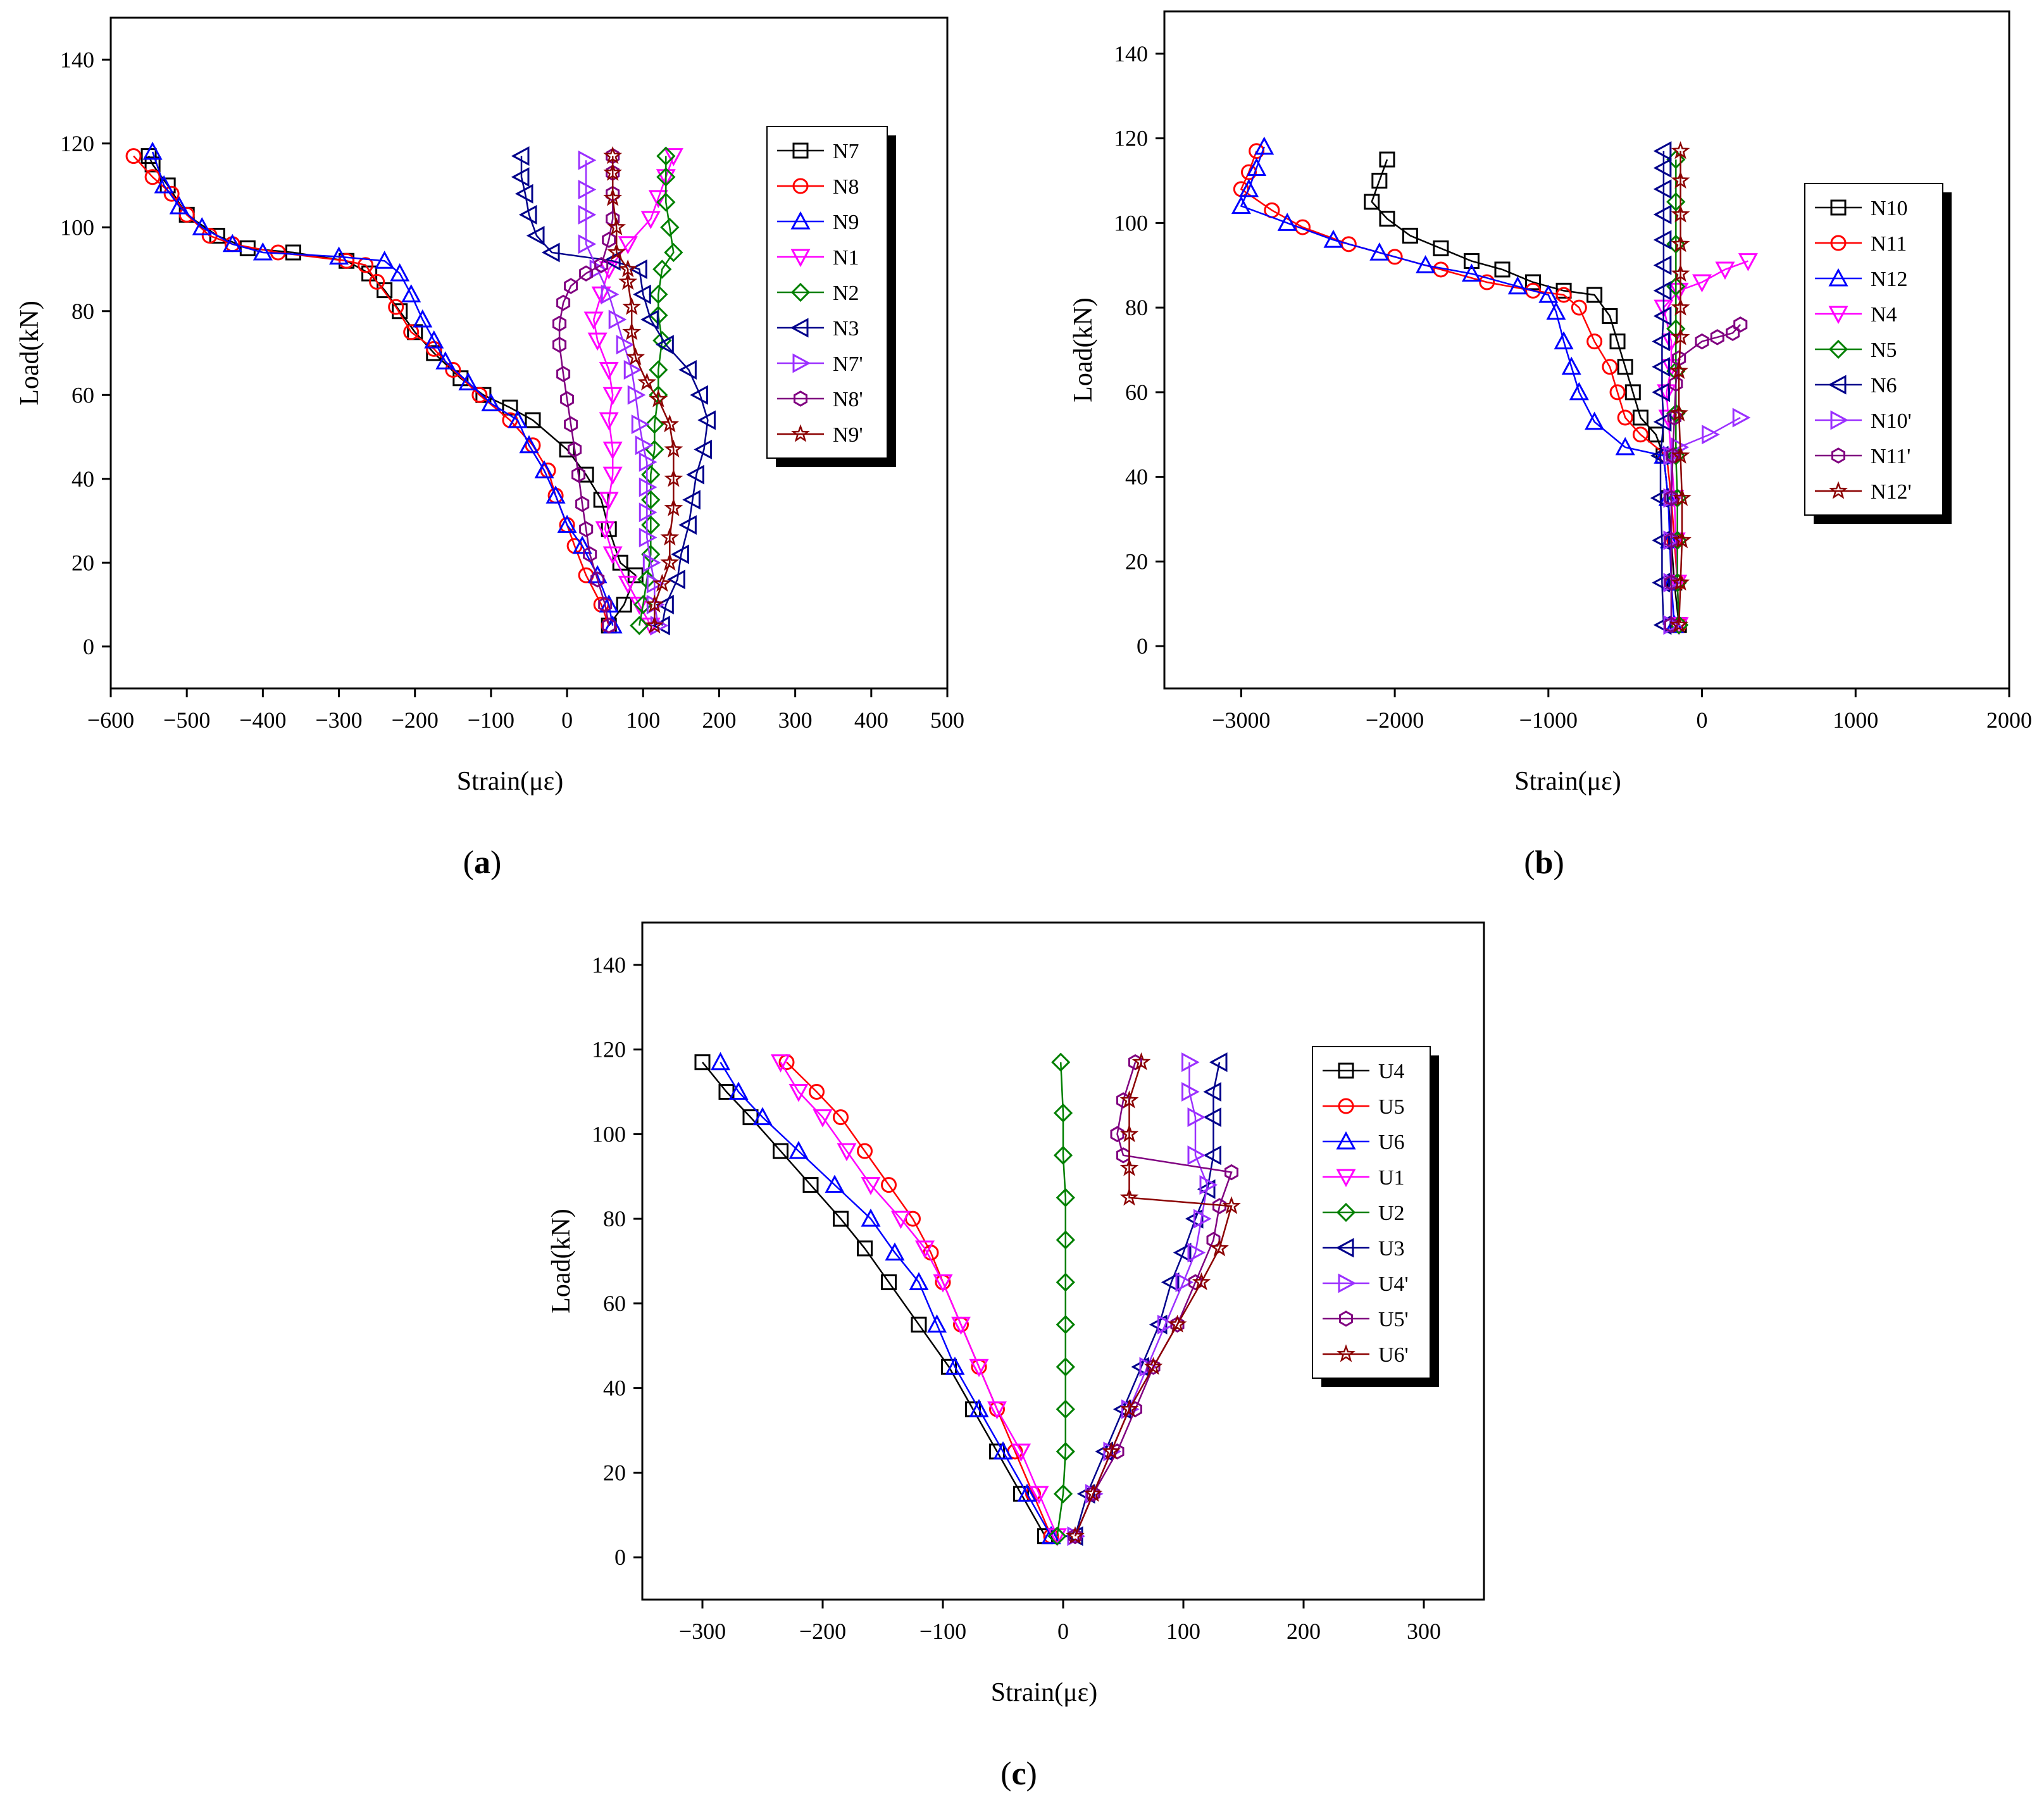 Image resolution: width=2044 pixels, height=1804 pixels. Describe the element at coordinates (1889, 208) in the screenshot. I see `legend-label: N10` at that location.